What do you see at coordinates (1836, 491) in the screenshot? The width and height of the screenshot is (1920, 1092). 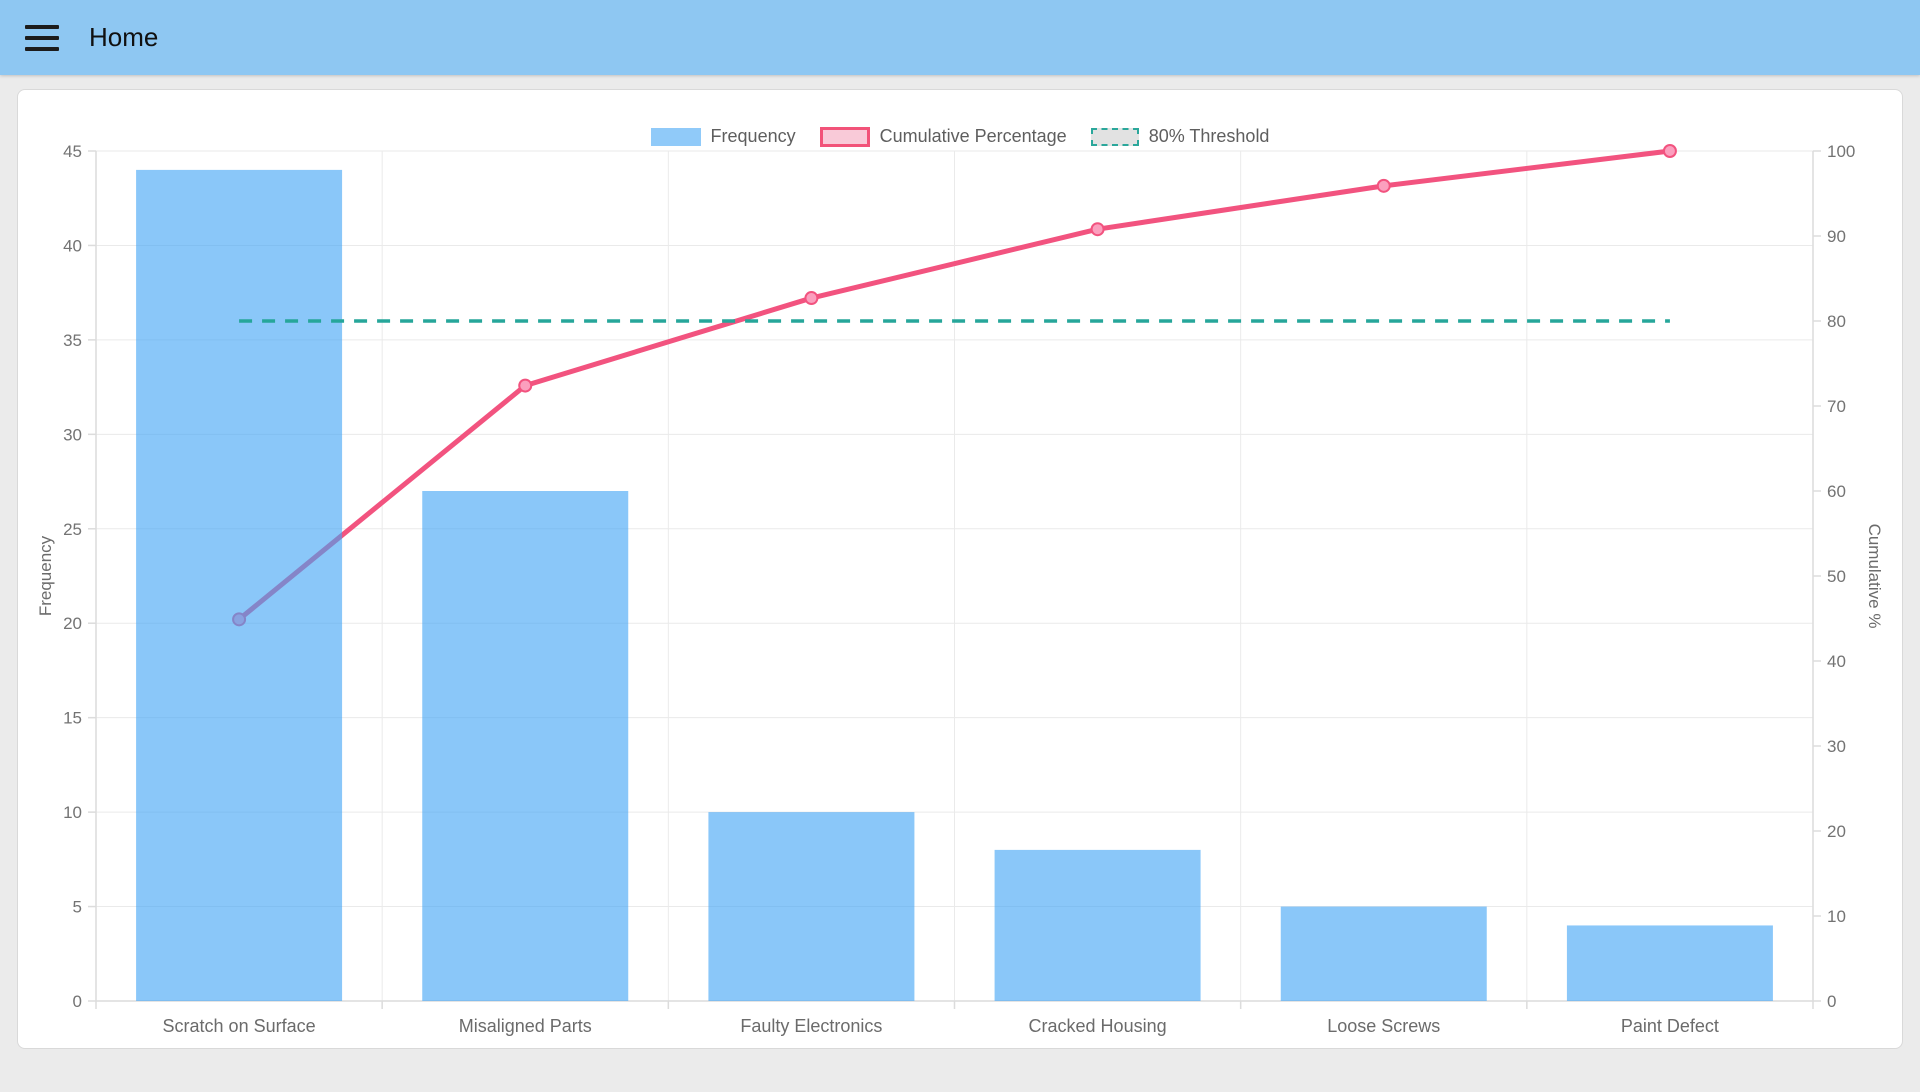 I see `svg-text: 60` at bounding box center [1836, 491].